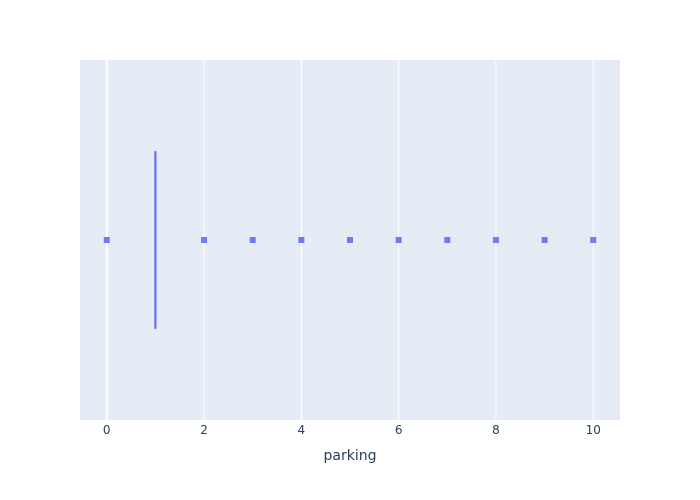  I want to click on x-tick-label: 0, so click(107, 430).